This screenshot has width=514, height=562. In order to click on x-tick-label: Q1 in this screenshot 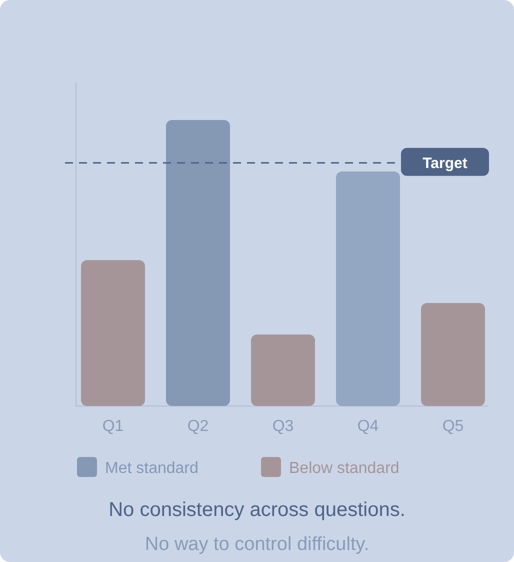, I will do `click(113, 426)`.